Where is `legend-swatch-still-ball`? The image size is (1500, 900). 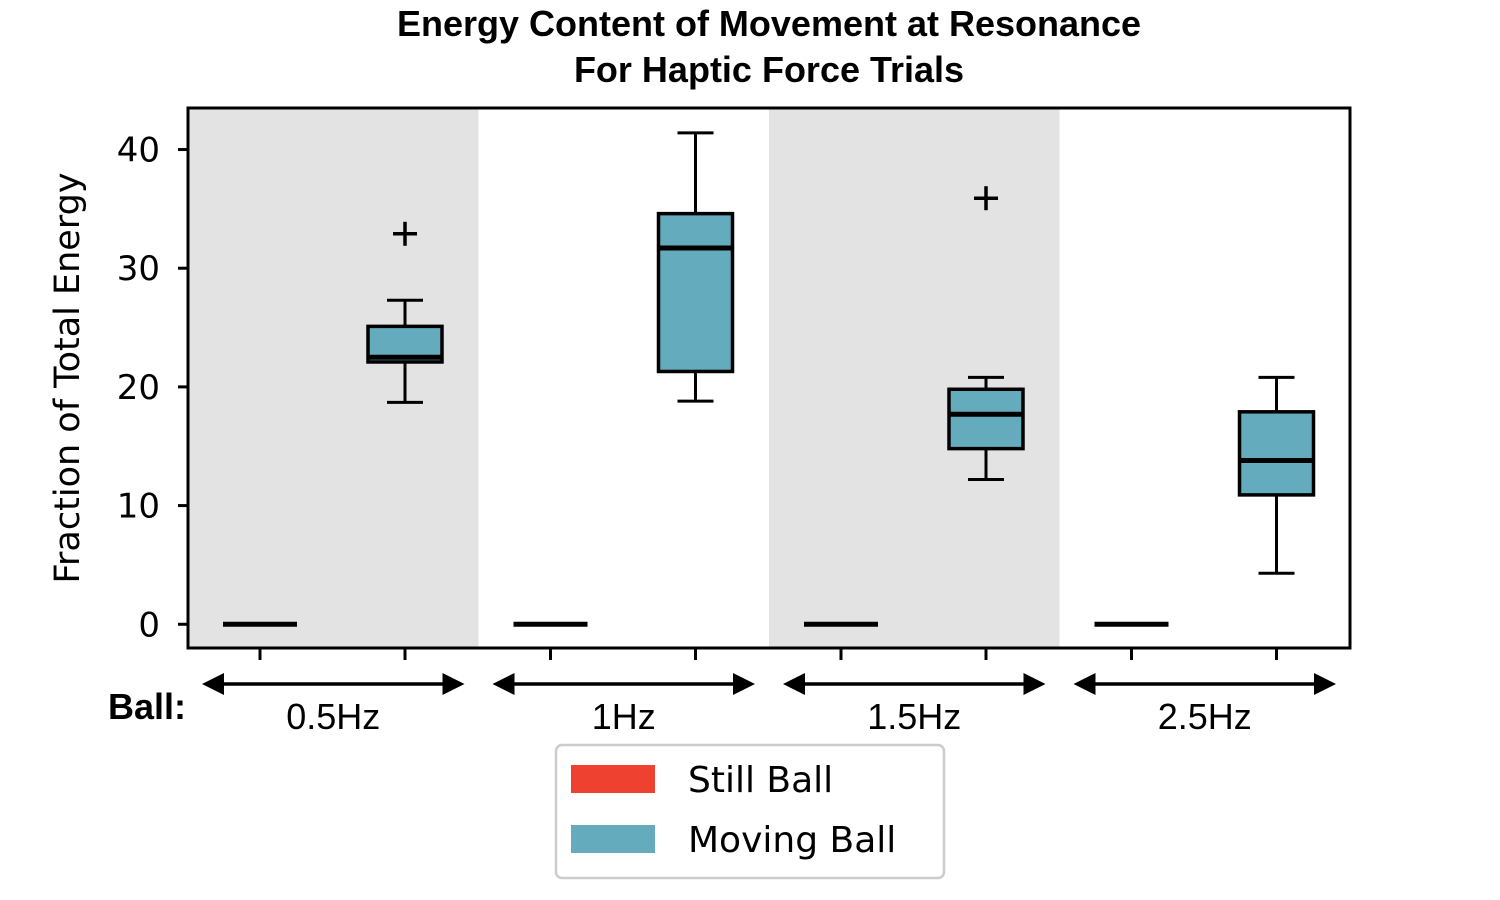 legend-swatch-still-ball is located at coordinates (613, 779).